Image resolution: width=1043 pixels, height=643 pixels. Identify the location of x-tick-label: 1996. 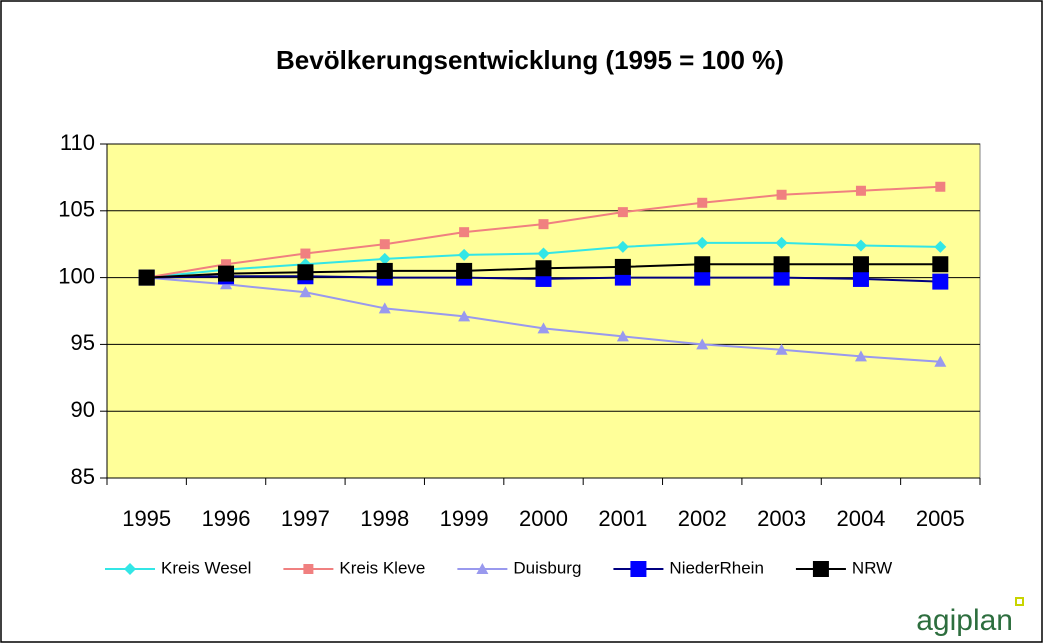
(226, 518).